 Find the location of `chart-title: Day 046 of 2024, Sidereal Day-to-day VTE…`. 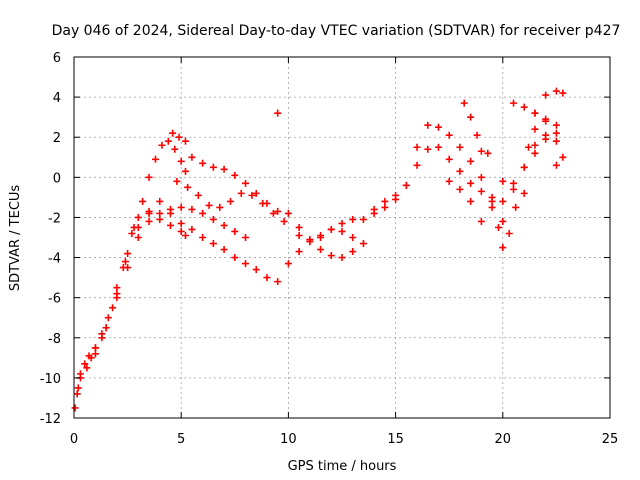

chart-title: Day 046 of 2024, Sidereal Day-to-day VTE… is located at coordinates (336, 31).